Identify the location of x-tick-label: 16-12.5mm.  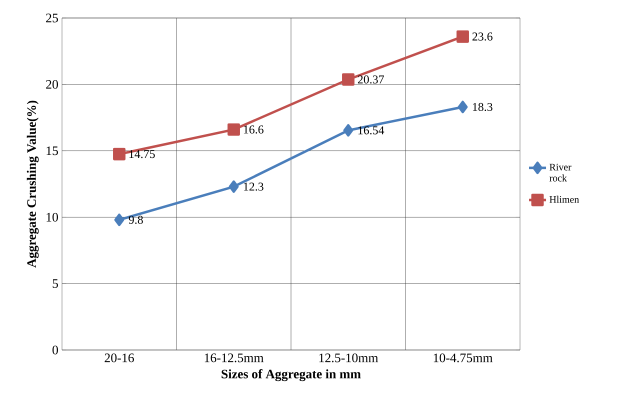
(234, 358).